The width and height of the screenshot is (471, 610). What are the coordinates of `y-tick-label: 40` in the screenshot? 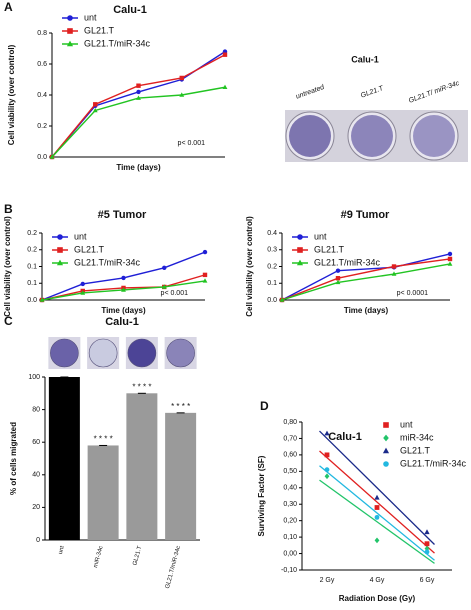 It's located at (36, 475).